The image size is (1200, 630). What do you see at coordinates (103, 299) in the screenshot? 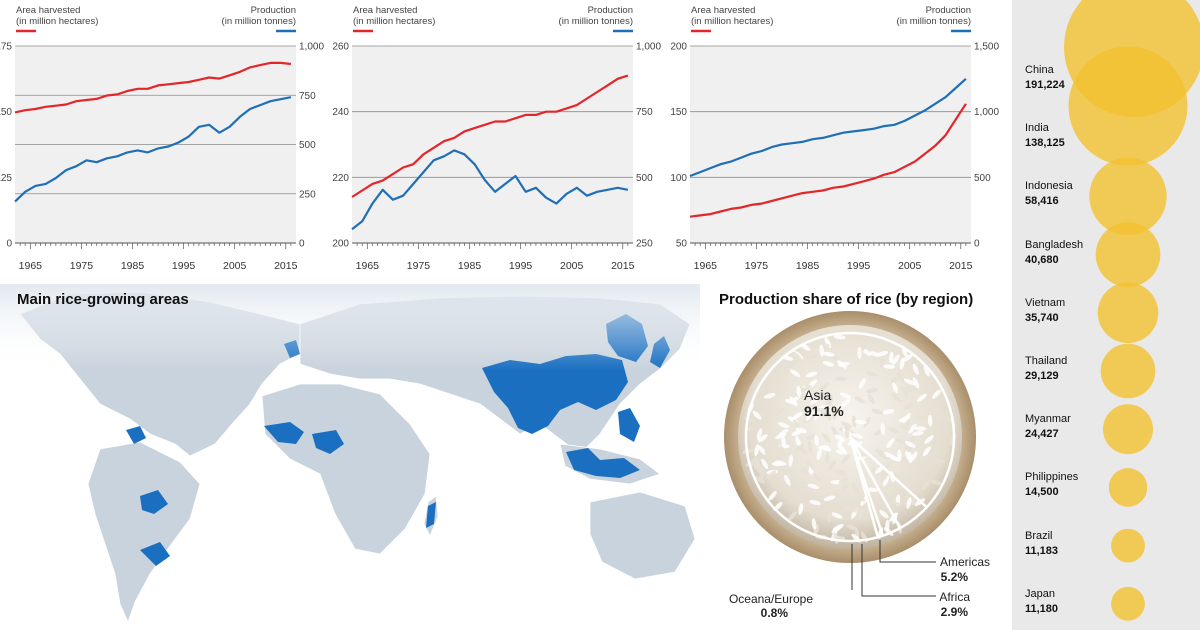
I see `map-title: Main rice-growing areas` at bounding box center [103, 299].